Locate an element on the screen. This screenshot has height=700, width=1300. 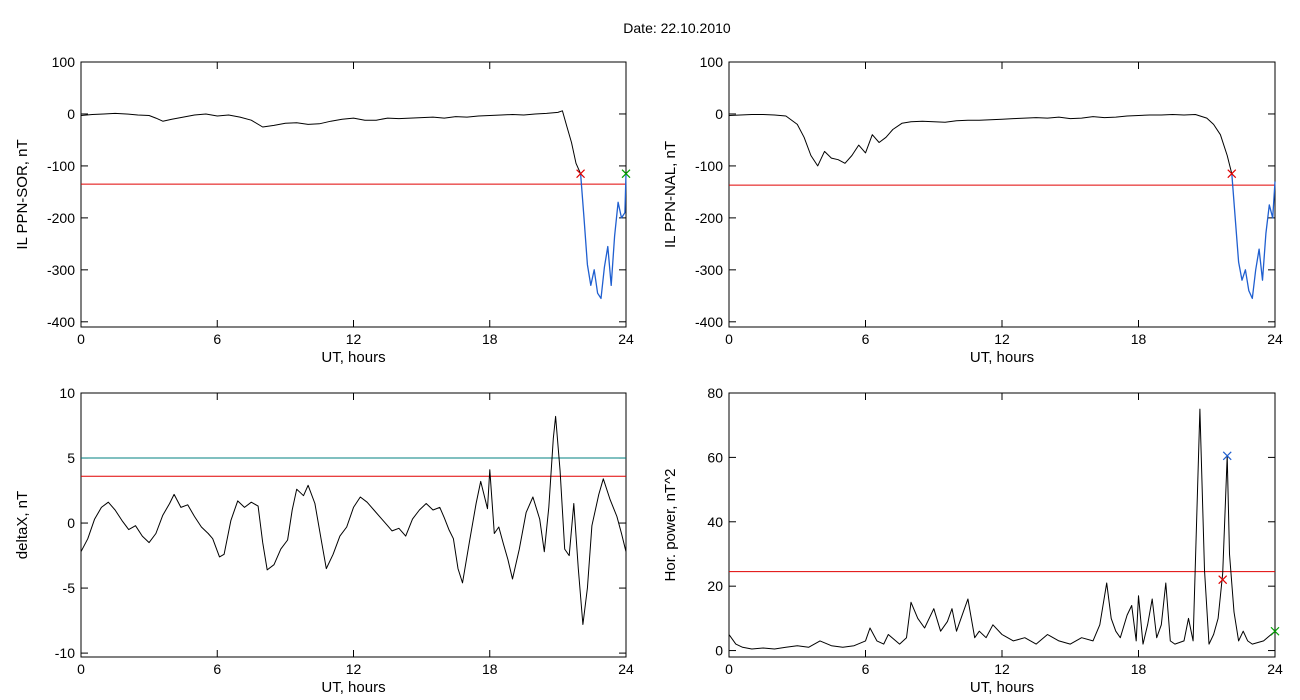
y-tick-label: 10 is located at coordinates (67, 393).